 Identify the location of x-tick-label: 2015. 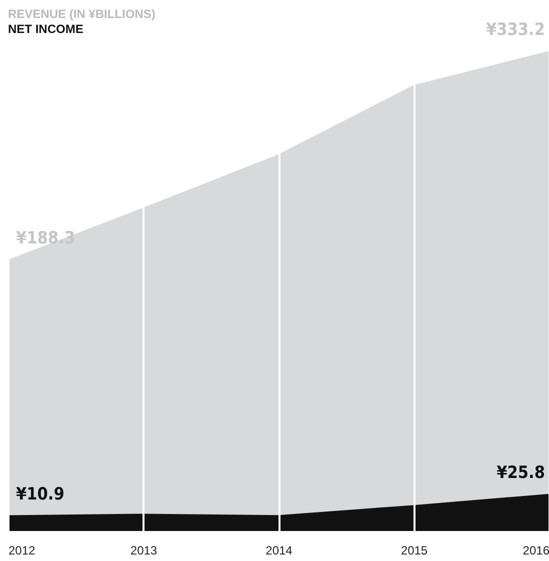
(414, 551).